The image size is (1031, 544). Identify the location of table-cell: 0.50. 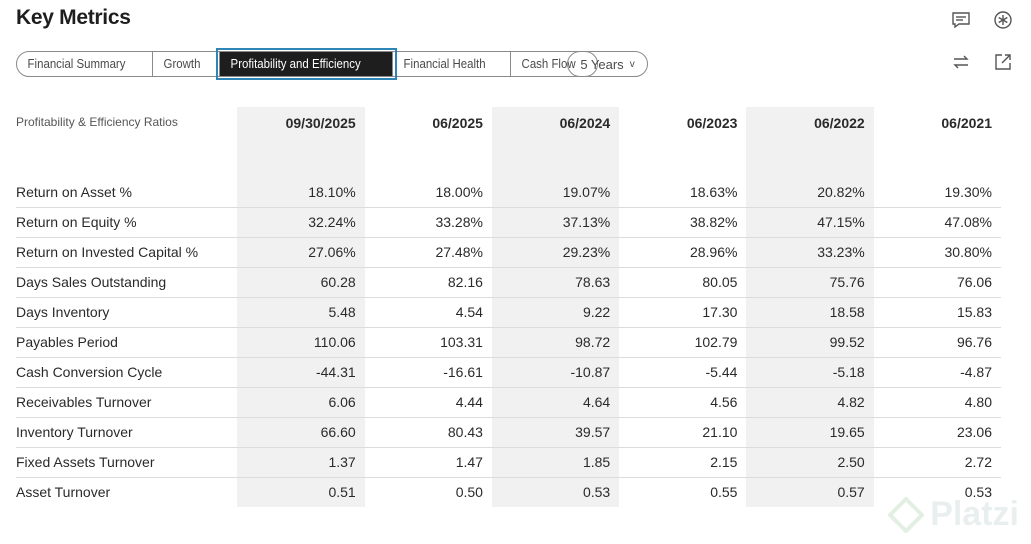
(428, 491).